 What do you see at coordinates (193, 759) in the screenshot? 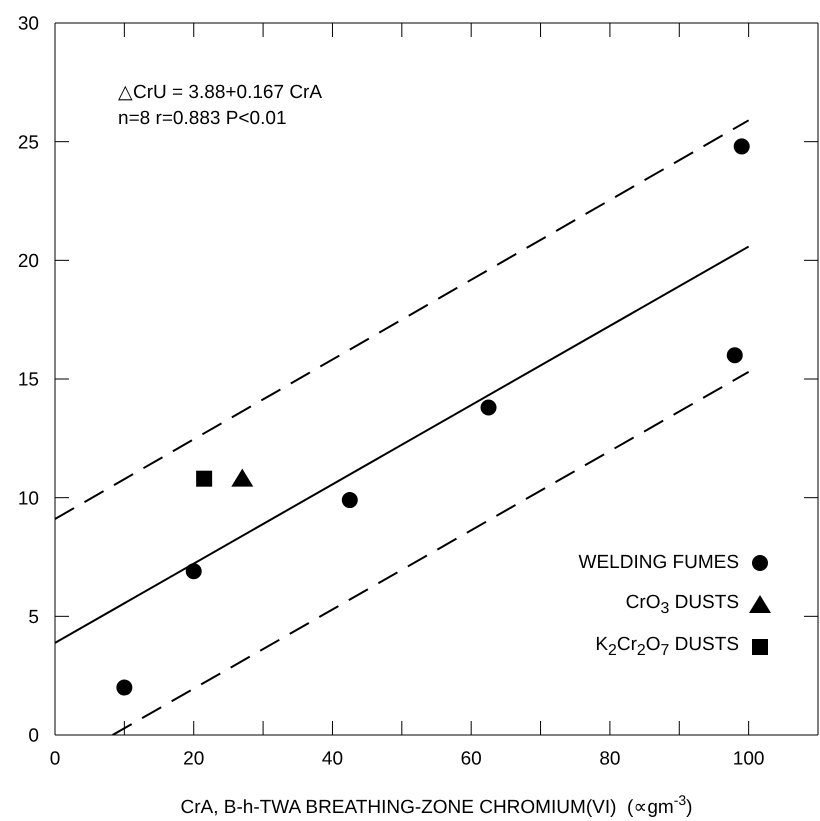
I see `x-tick-label: 20` at bounding box center [193, 759].